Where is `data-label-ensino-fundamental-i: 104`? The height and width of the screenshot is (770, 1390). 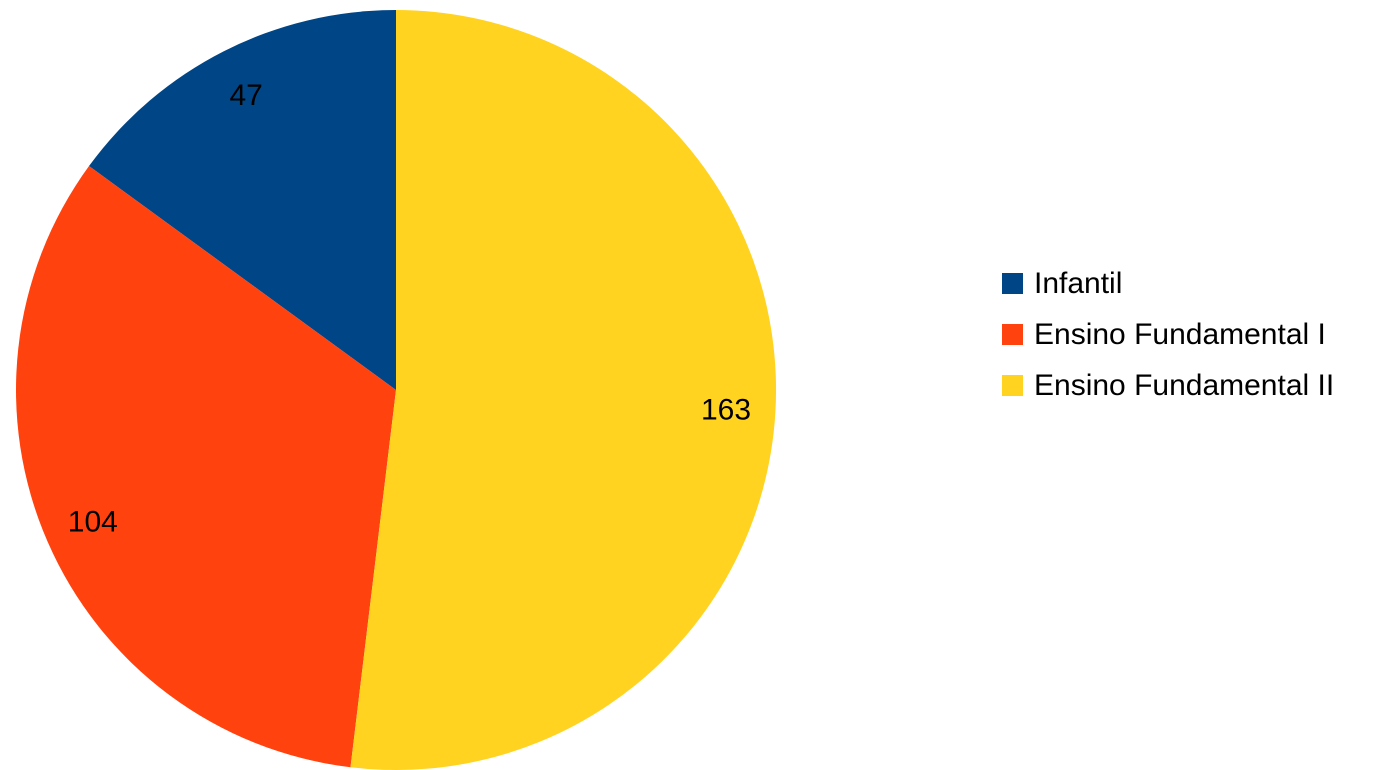
data-label-ensino-fundamental-i: 104 is located at coordinates (93, 521).